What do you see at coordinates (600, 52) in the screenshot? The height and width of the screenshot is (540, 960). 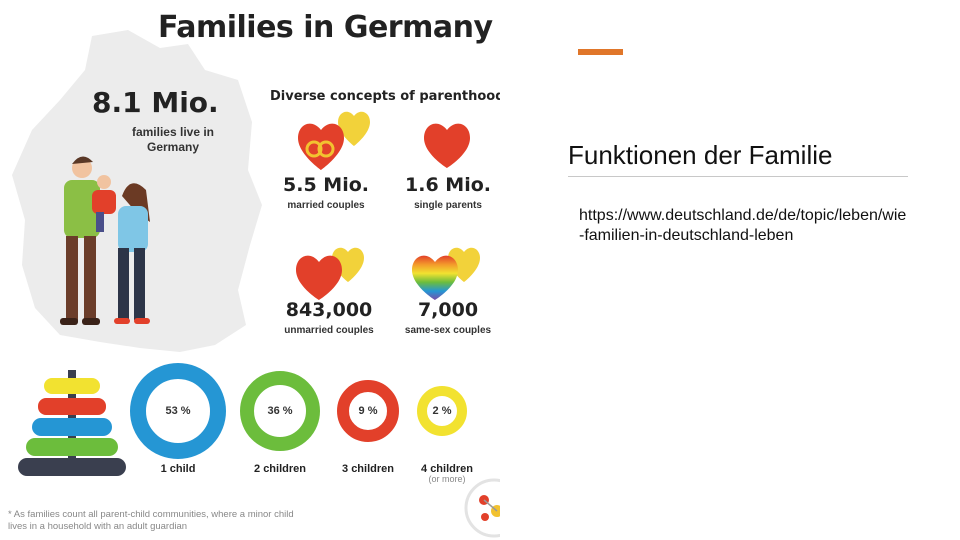 I see `accent-bar` at bounding box center [600, 52].